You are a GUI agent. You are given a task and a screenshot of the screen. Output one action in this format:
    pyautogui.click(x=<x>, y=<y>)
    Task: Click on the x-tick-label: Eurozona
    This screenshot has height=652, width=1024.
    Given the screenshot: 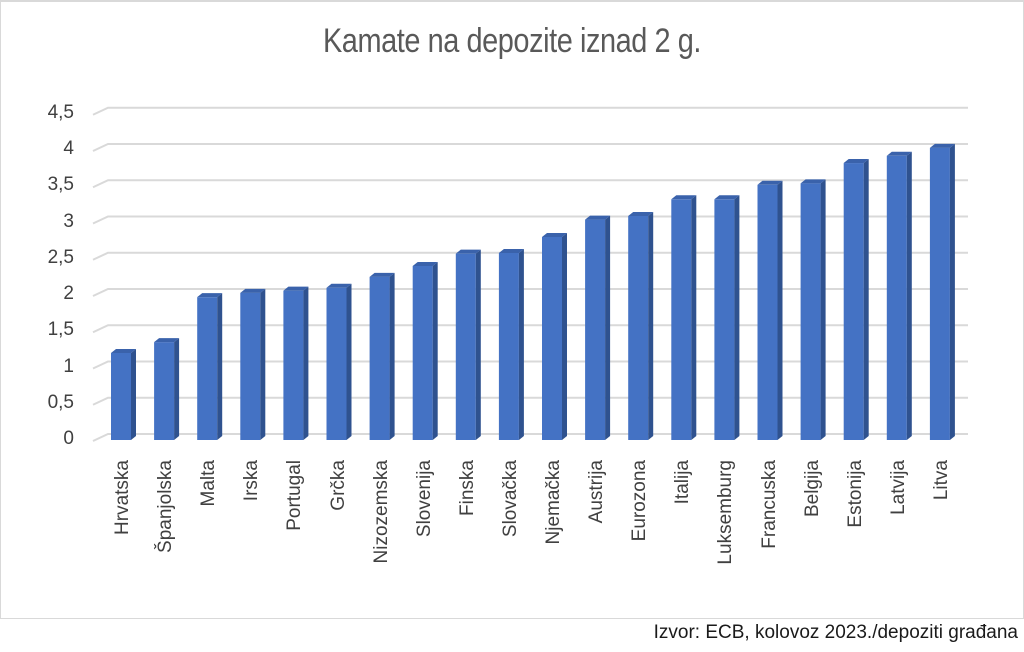 What is the action you would take?
    pyautogui.click(x=640, y=501)
    